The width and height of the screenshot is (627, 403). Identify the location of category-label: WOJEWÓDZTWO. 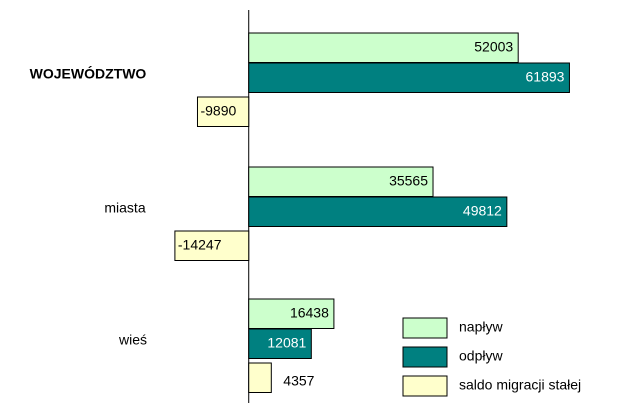
(88, 72).